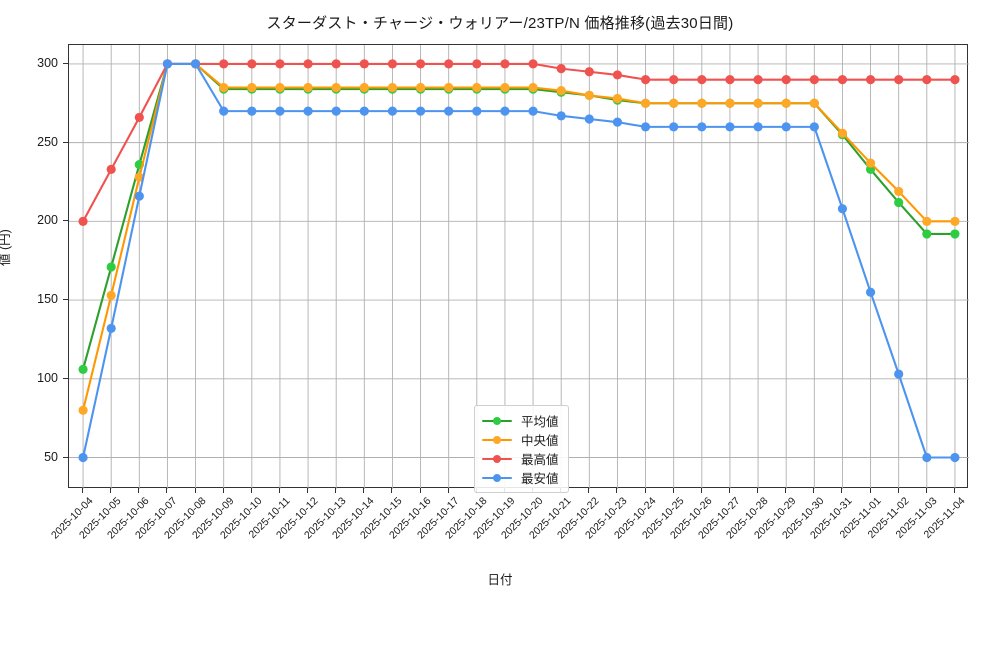 Image resolution: width=1000 pixels, height=645 pixels. What do you see at coordinates (520, 439) in the screenshot?
I see `legend-item-2: 中央値` at bounding box center [520, 439].